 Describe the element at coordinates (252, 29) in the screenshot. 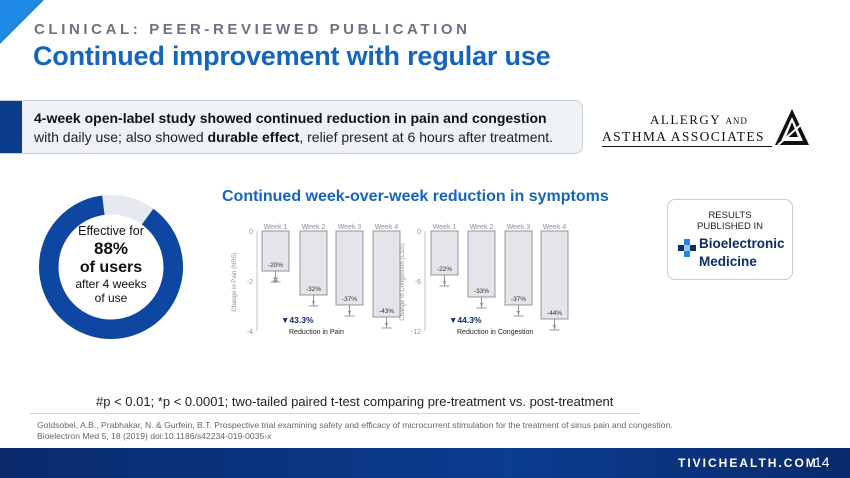

I see `eyebrow: CLINICAL: PEER-REVIEWED PUBLICATION` at that location.